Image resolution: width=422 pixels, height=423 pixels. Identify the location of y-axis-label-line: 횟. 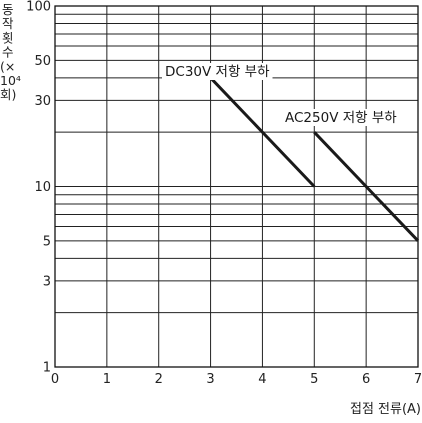
(8, 37).